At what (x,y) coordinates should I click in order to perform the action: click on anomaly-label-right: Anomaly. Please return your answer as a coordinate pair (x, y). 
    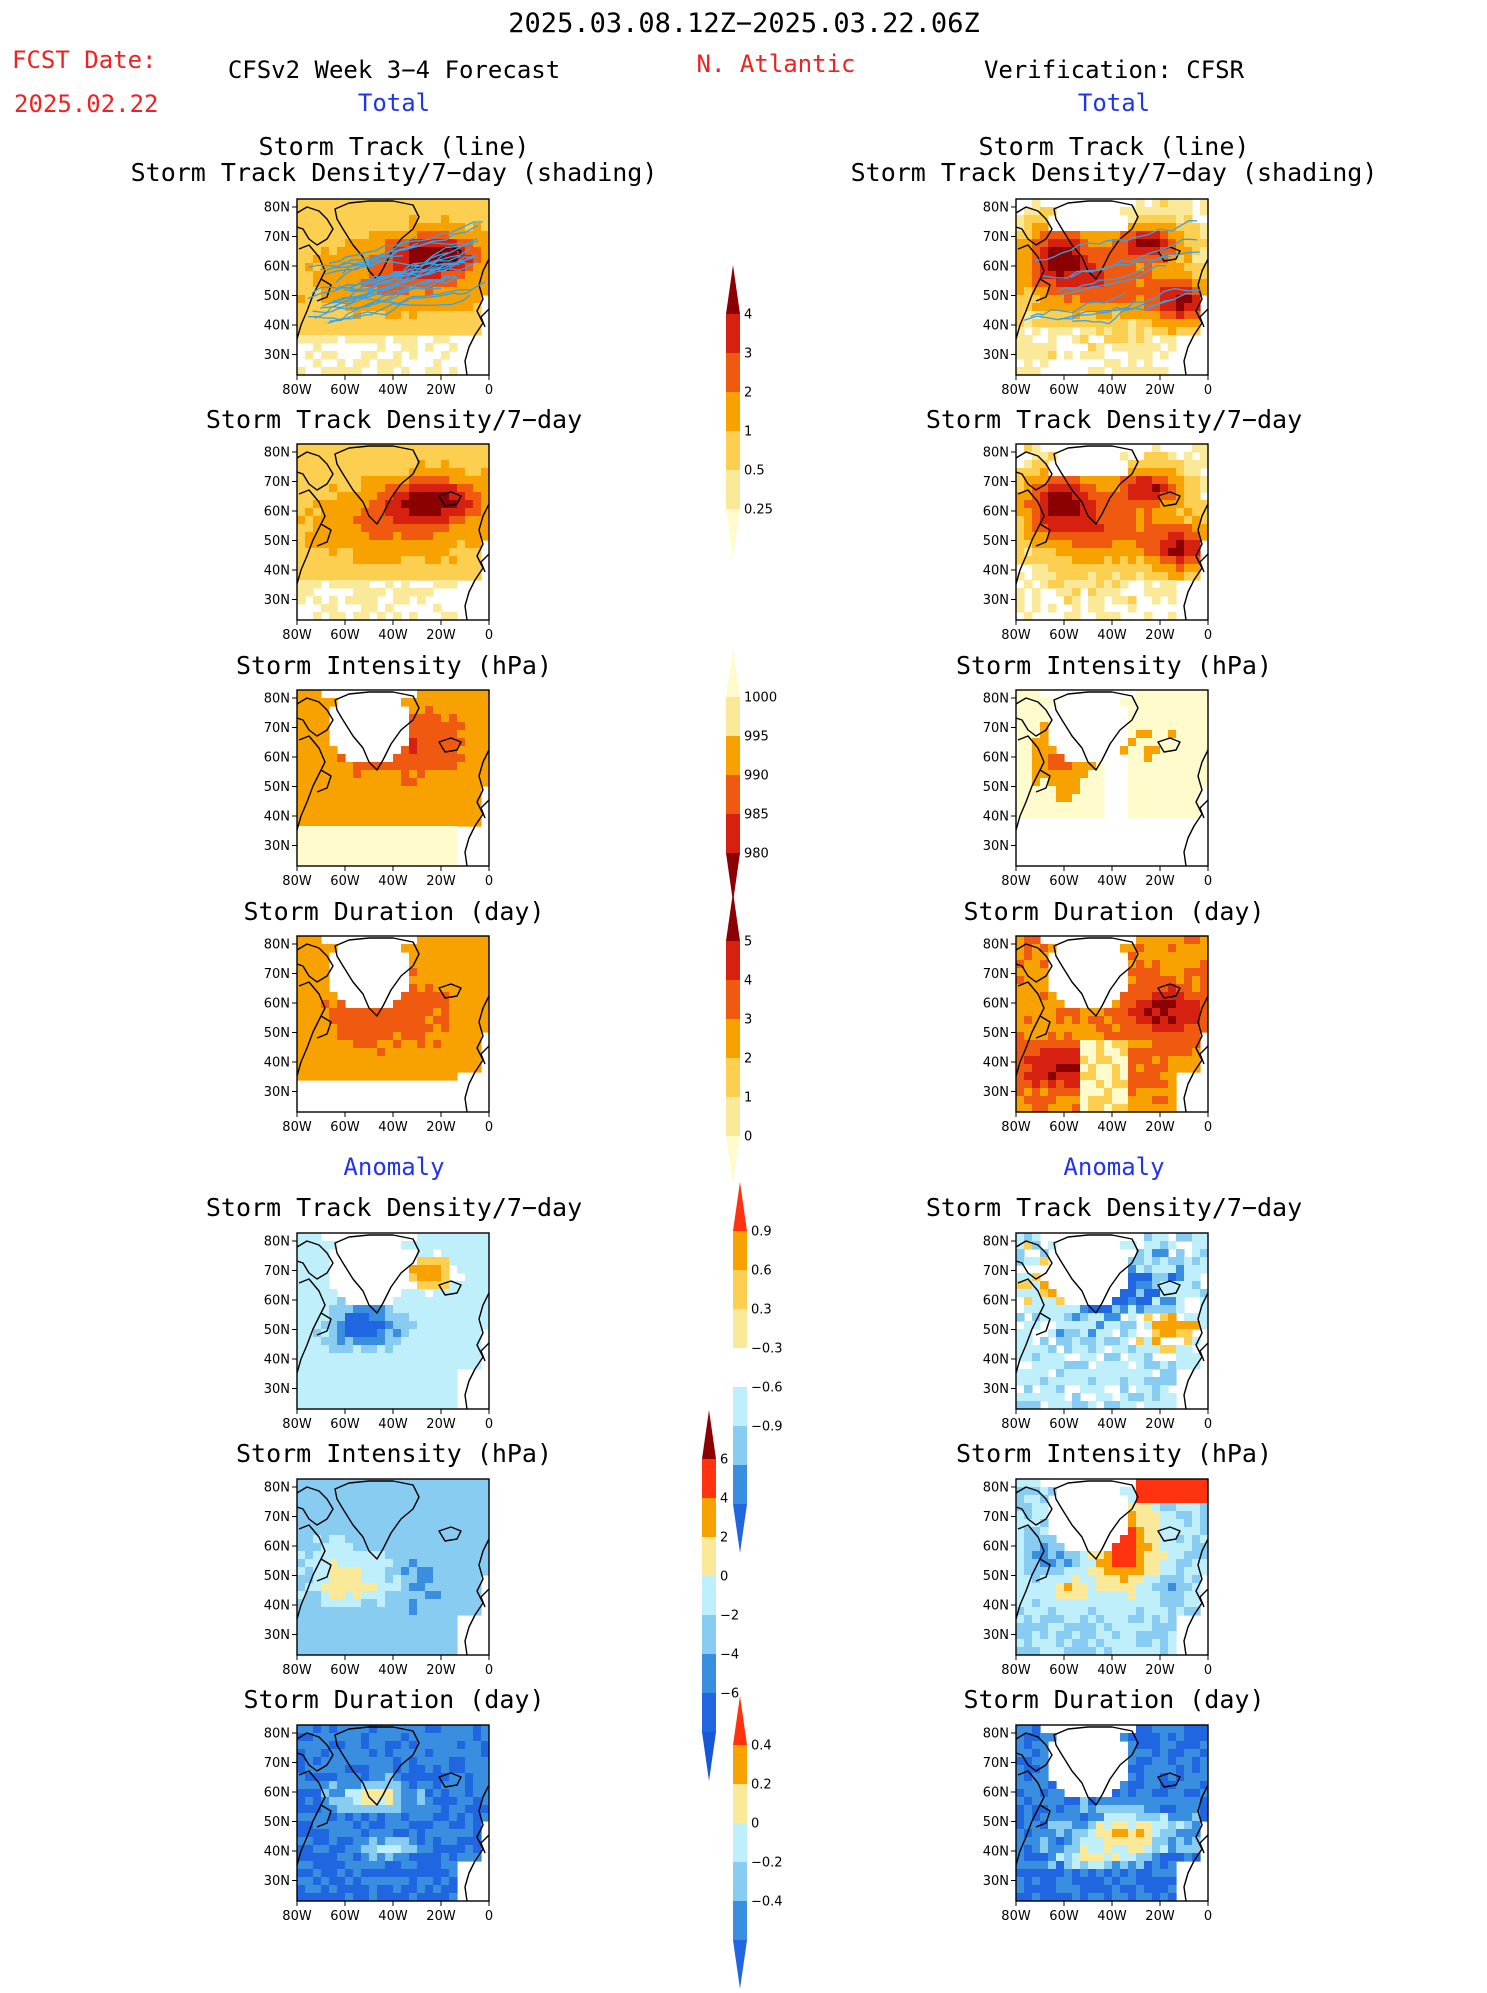
    Looking at the image, I should click on (1114, 1167).